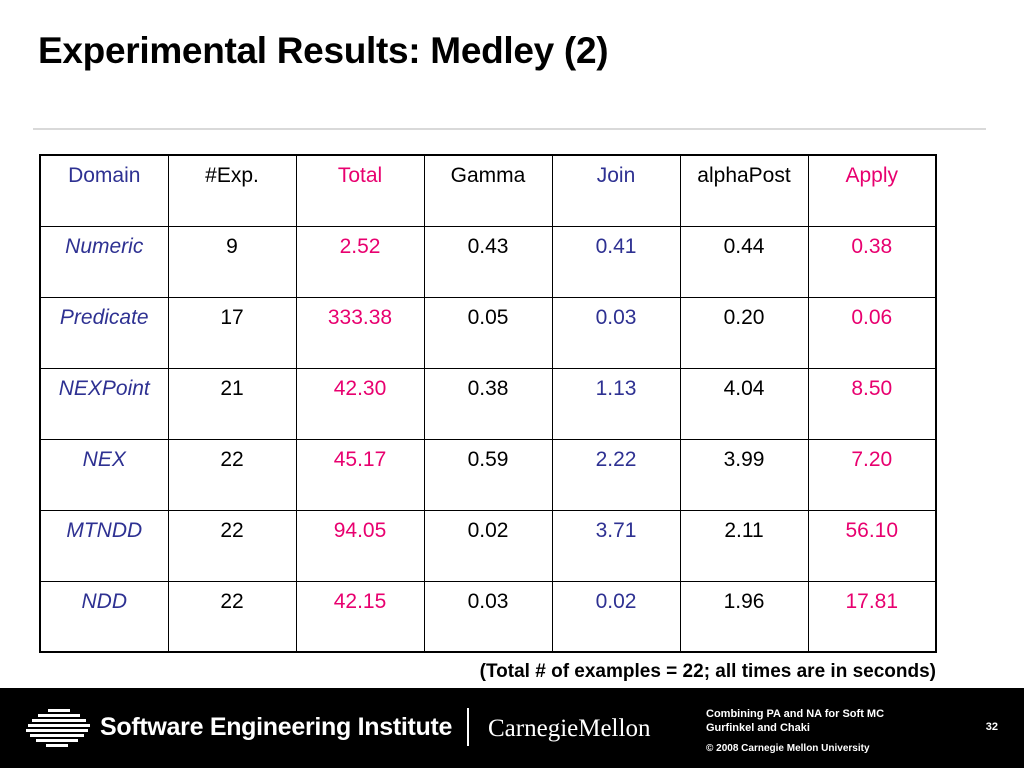  I want to click on table-row: MTNDD 22 94.05 0.02 3.71 2.11 56.10, so click(488, 545).